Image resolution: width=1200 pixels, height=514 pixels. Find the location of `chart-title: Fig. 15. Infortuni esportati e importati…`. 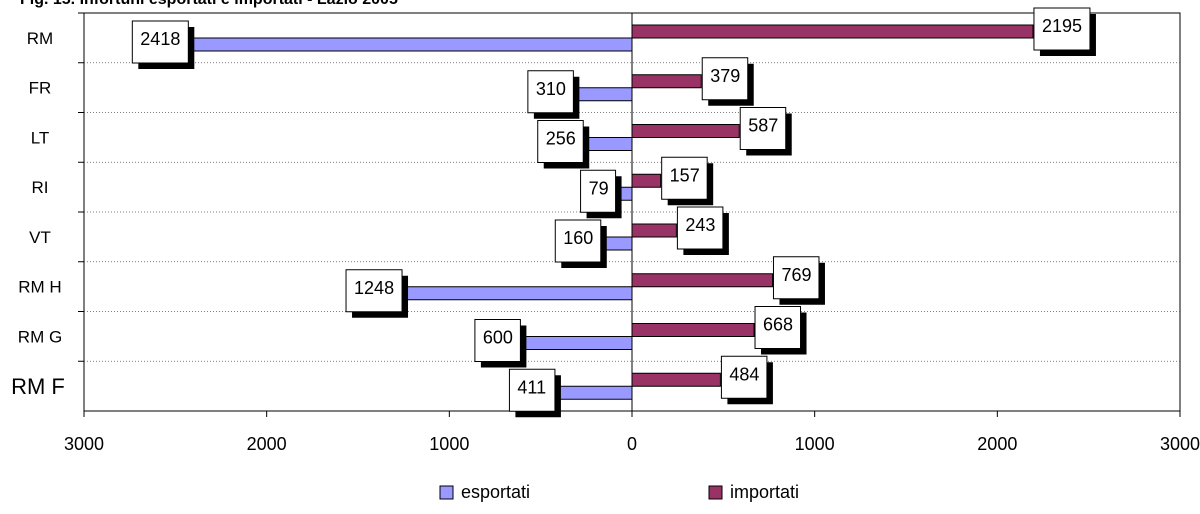

chart-title: Fig. 15. Infortuni esportati e importati… is located at coordinates (209, 4).